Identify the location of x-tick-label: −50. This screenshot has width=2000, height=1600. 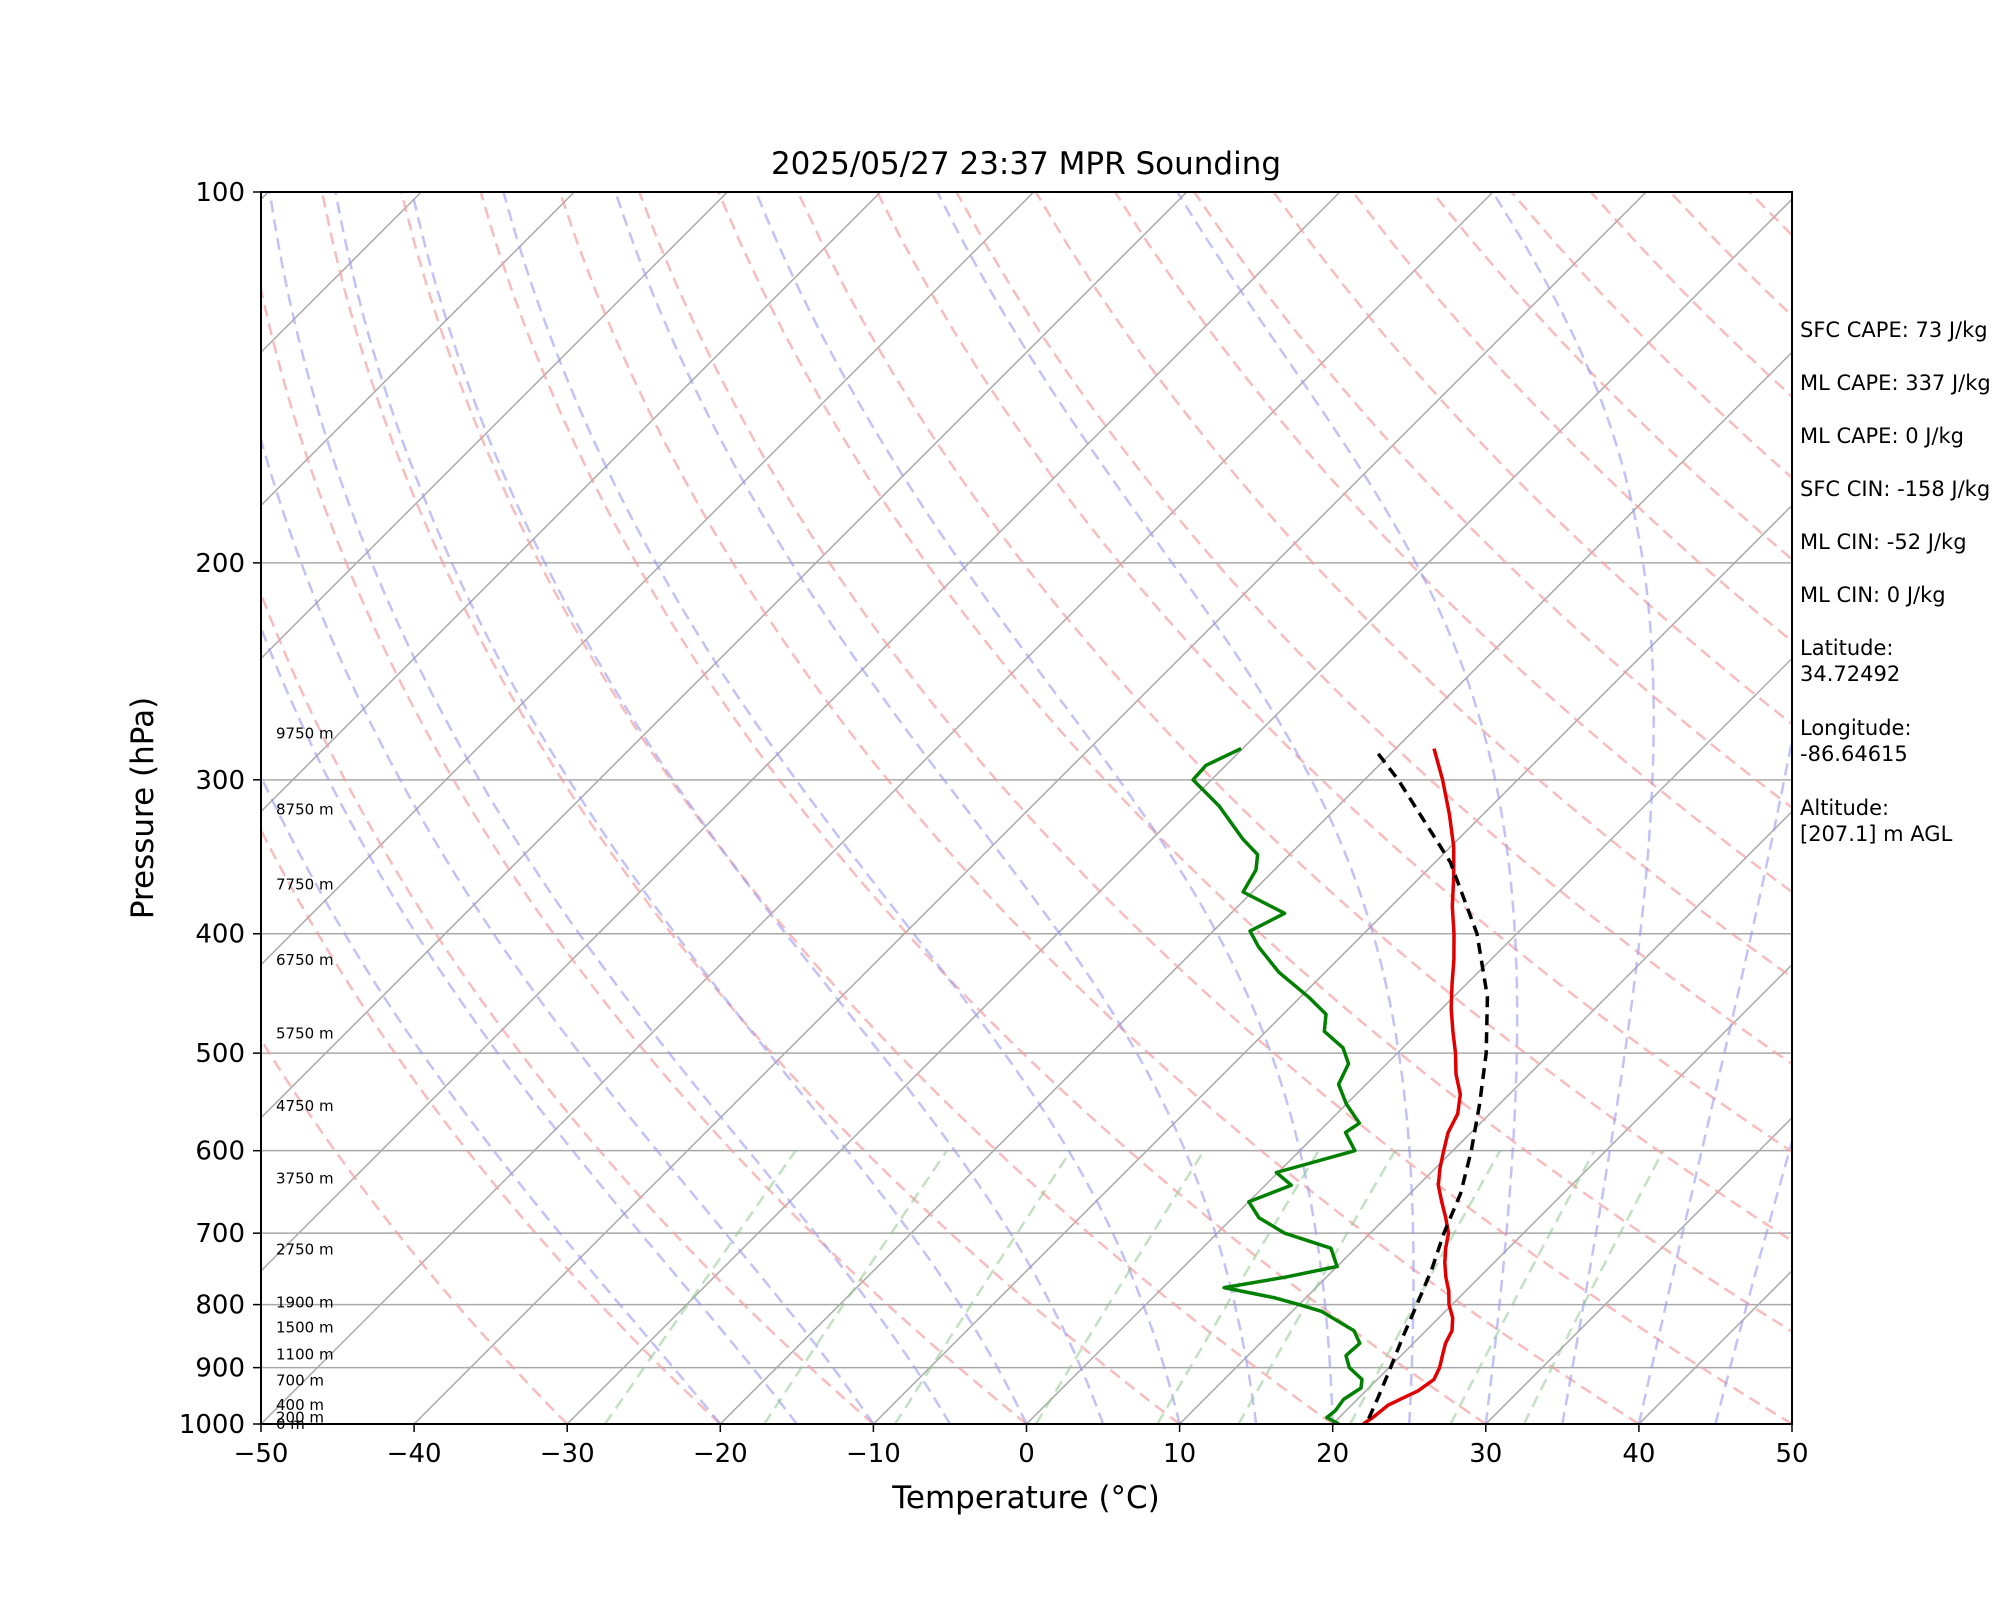
(261, 1454).